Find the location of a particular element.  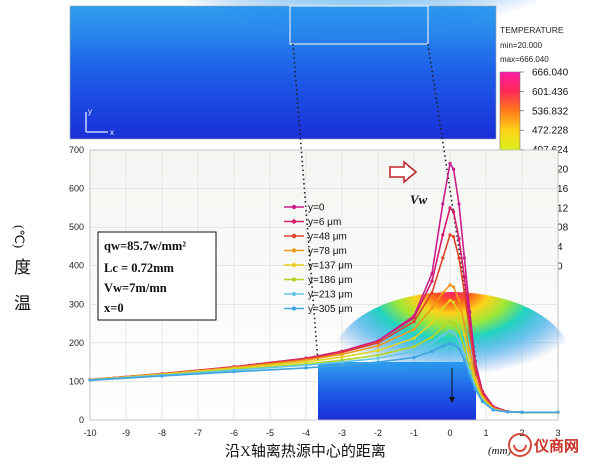

y-axis-char-1: 温 is located at coordinates (22, 303).